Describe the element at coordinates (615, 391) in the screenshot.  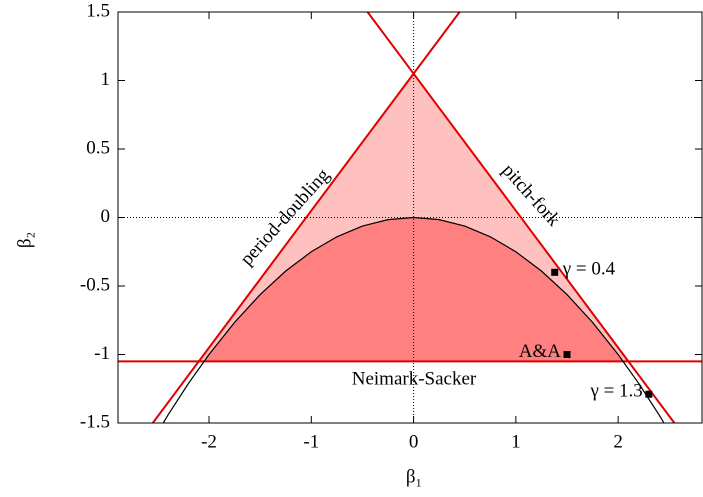
I see `point-label: γ = 1.3` at that location.